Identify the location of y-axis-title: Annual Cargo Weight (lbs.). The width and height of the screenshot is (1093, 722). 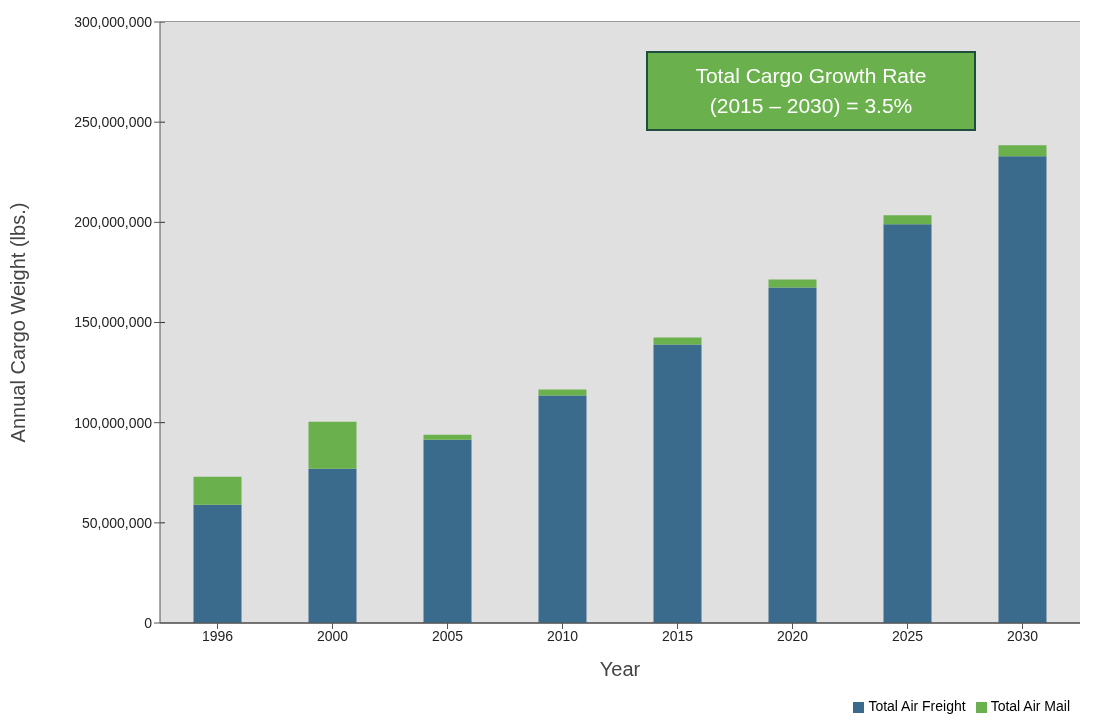
(18, 322).